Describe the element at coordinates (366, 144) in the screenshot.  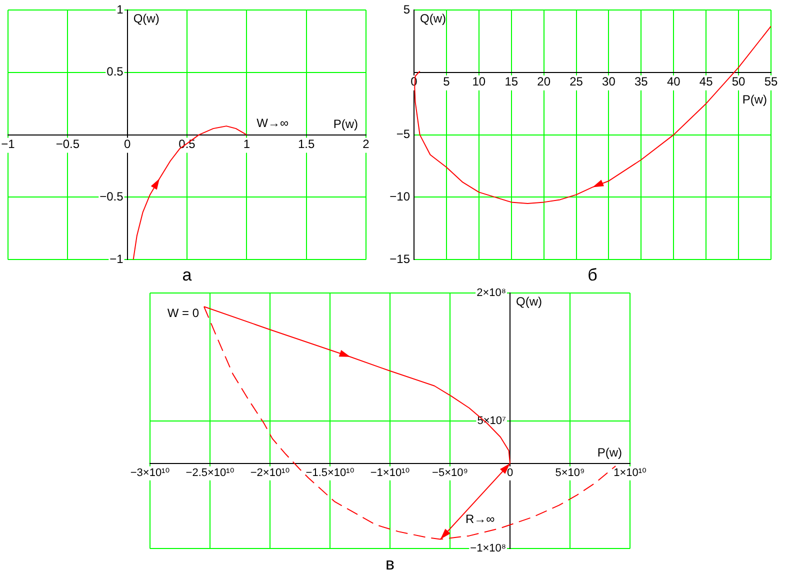
I see `x-tick-label: 2` at that location.